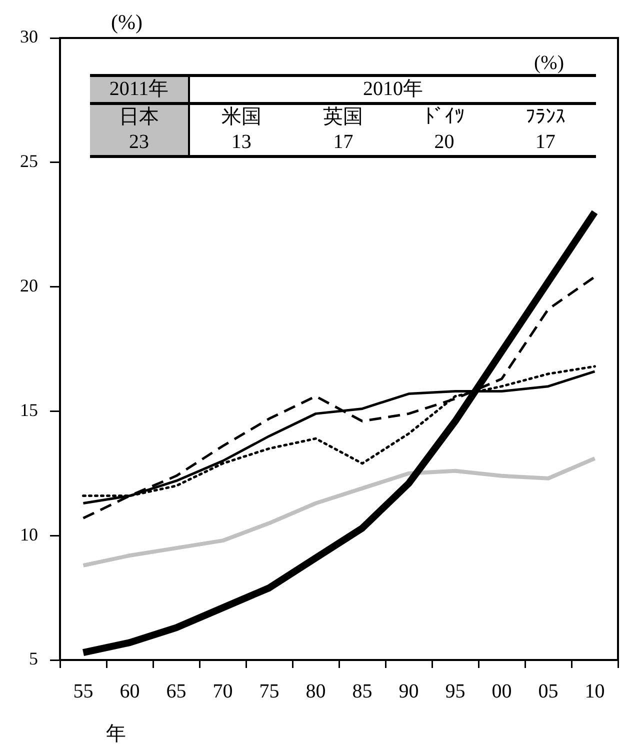 The height and width of the screenshot is (754, 632). What do you see at coordinates (176, 691) in the screenshot?
I see `x-tick-label: 65` at bounding box center [176, 691].